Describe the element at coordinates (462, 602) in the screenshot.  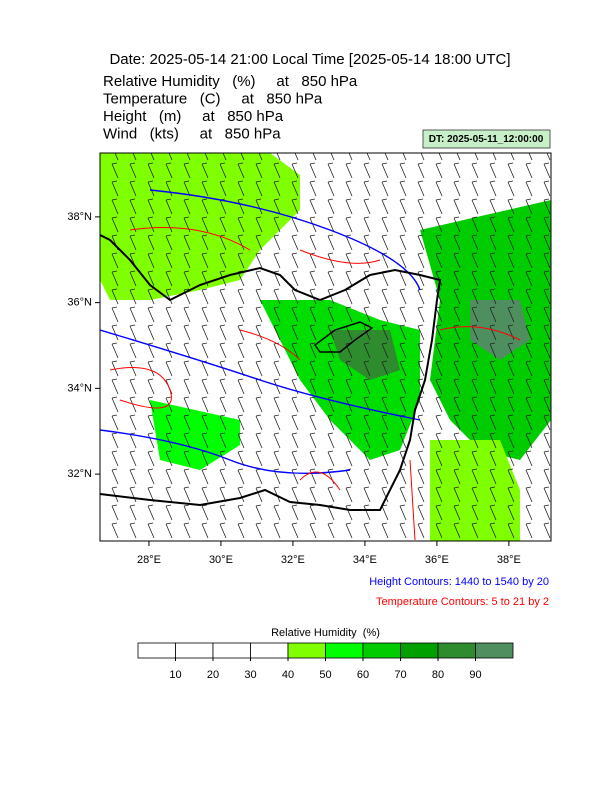
I see `contour-note: Temperature Contours: 5 to 21 by 2` at that location.